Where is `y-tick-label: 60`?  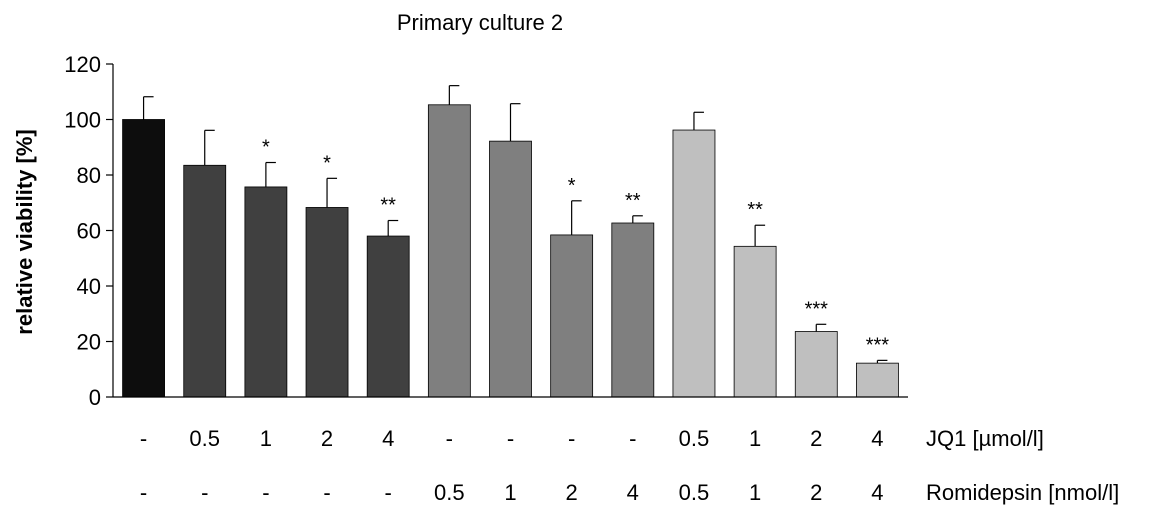
y-tick-label: 60 is located at coordinates (89, 231).